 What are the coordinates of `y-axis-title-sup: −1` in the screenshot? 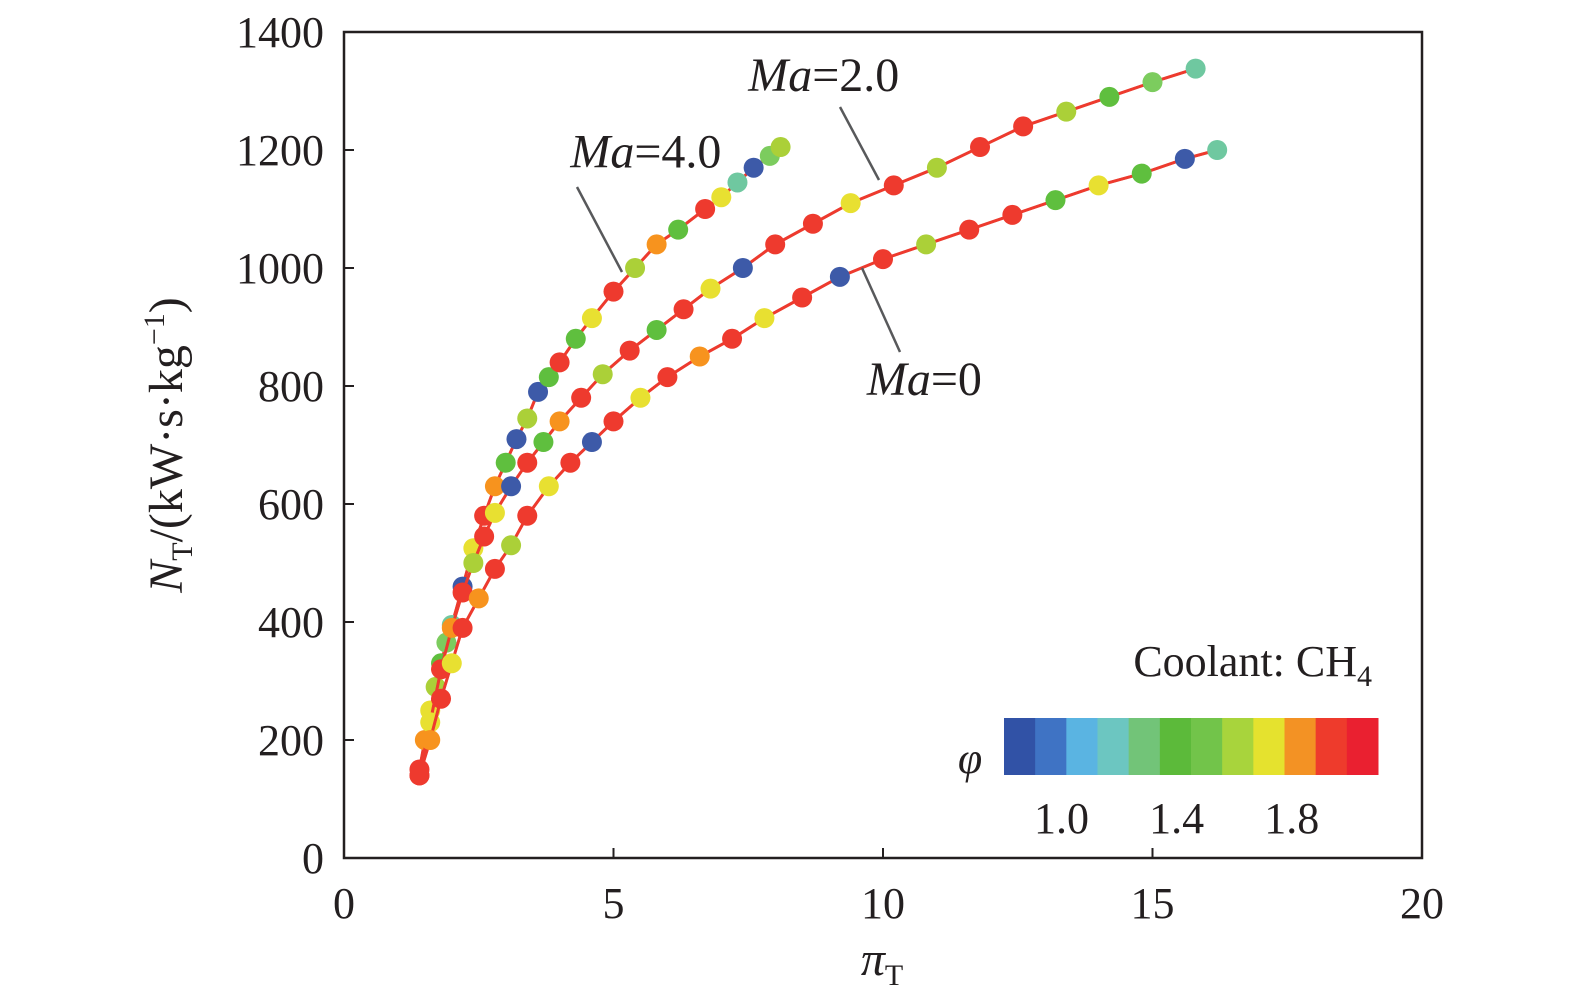 It's located at (154, 329).